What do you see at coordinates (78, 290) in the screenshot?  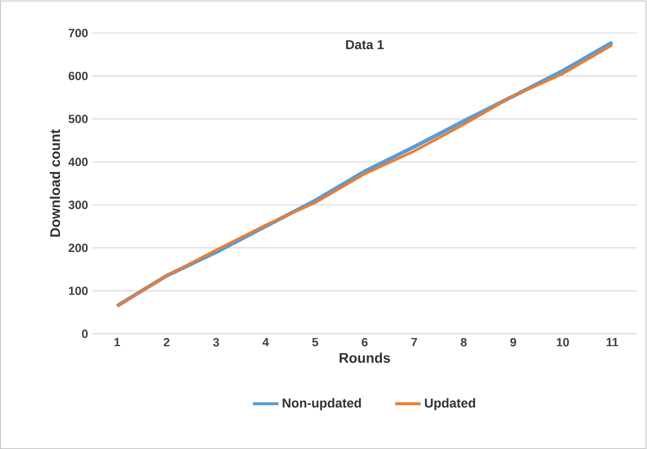 I see `y-tick-label: 100` at bounding box center [78, 290].